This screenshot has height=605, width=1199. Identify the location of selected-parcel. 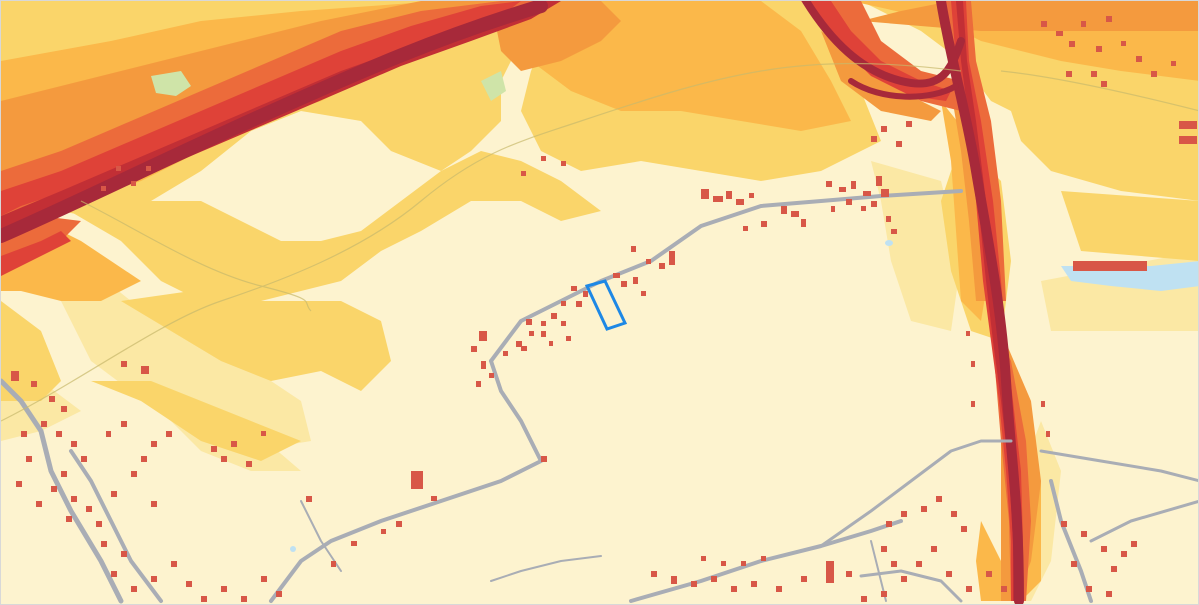
(606, 305).